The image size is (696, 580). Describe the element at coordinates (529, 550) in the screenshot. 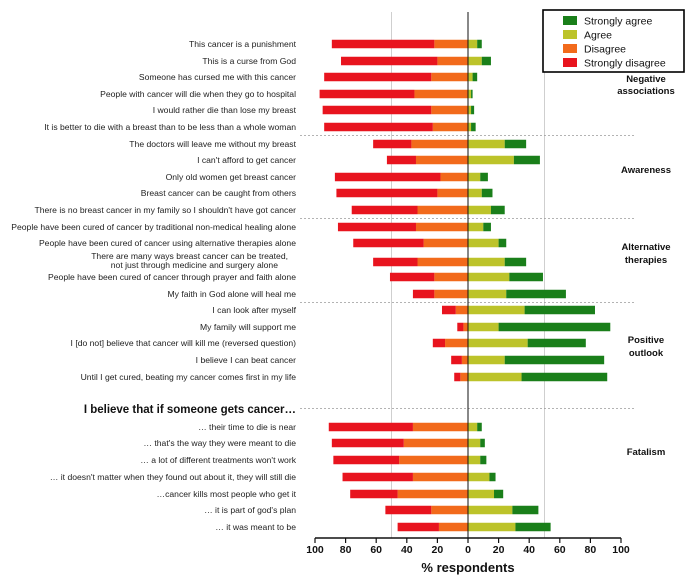

I see `x-tick-label: 40` at that location.